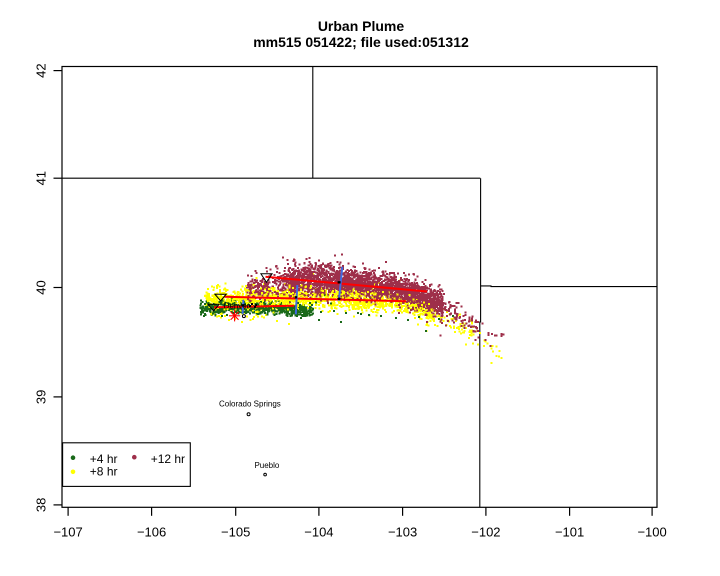 The height and width of the screenshot is (576, 720). I want to click on svg-text: +8 hr, so click(104, 472).